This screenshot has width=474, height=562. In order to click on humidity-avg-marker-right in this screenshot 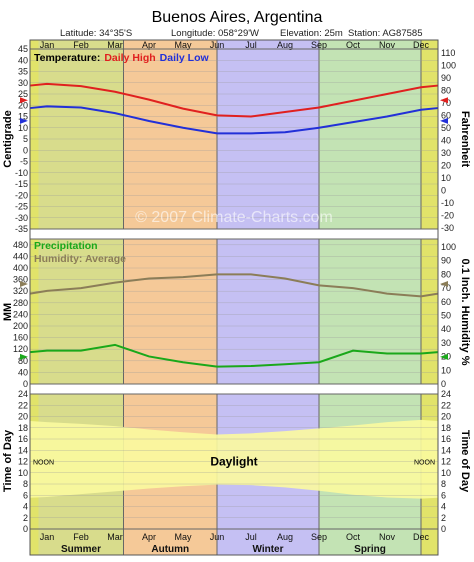, I will do `click(444, 283)`.